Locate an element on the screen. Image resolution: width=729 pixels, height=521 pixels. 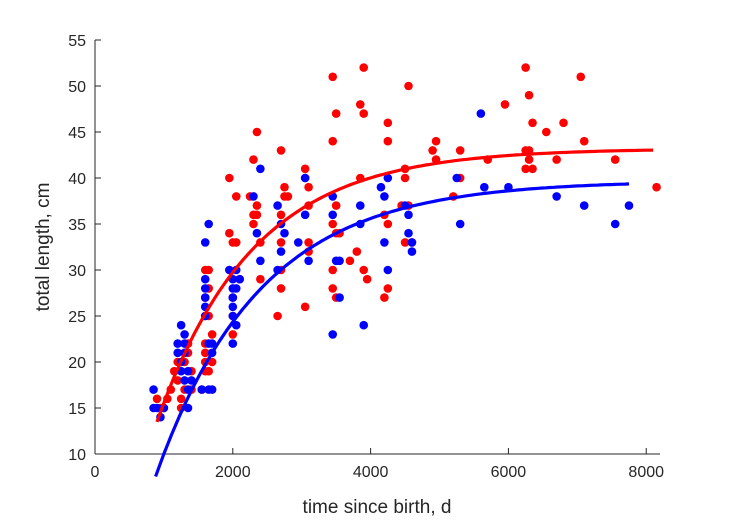
x-tick-label: 8000 is located at coordinates (646, 472).